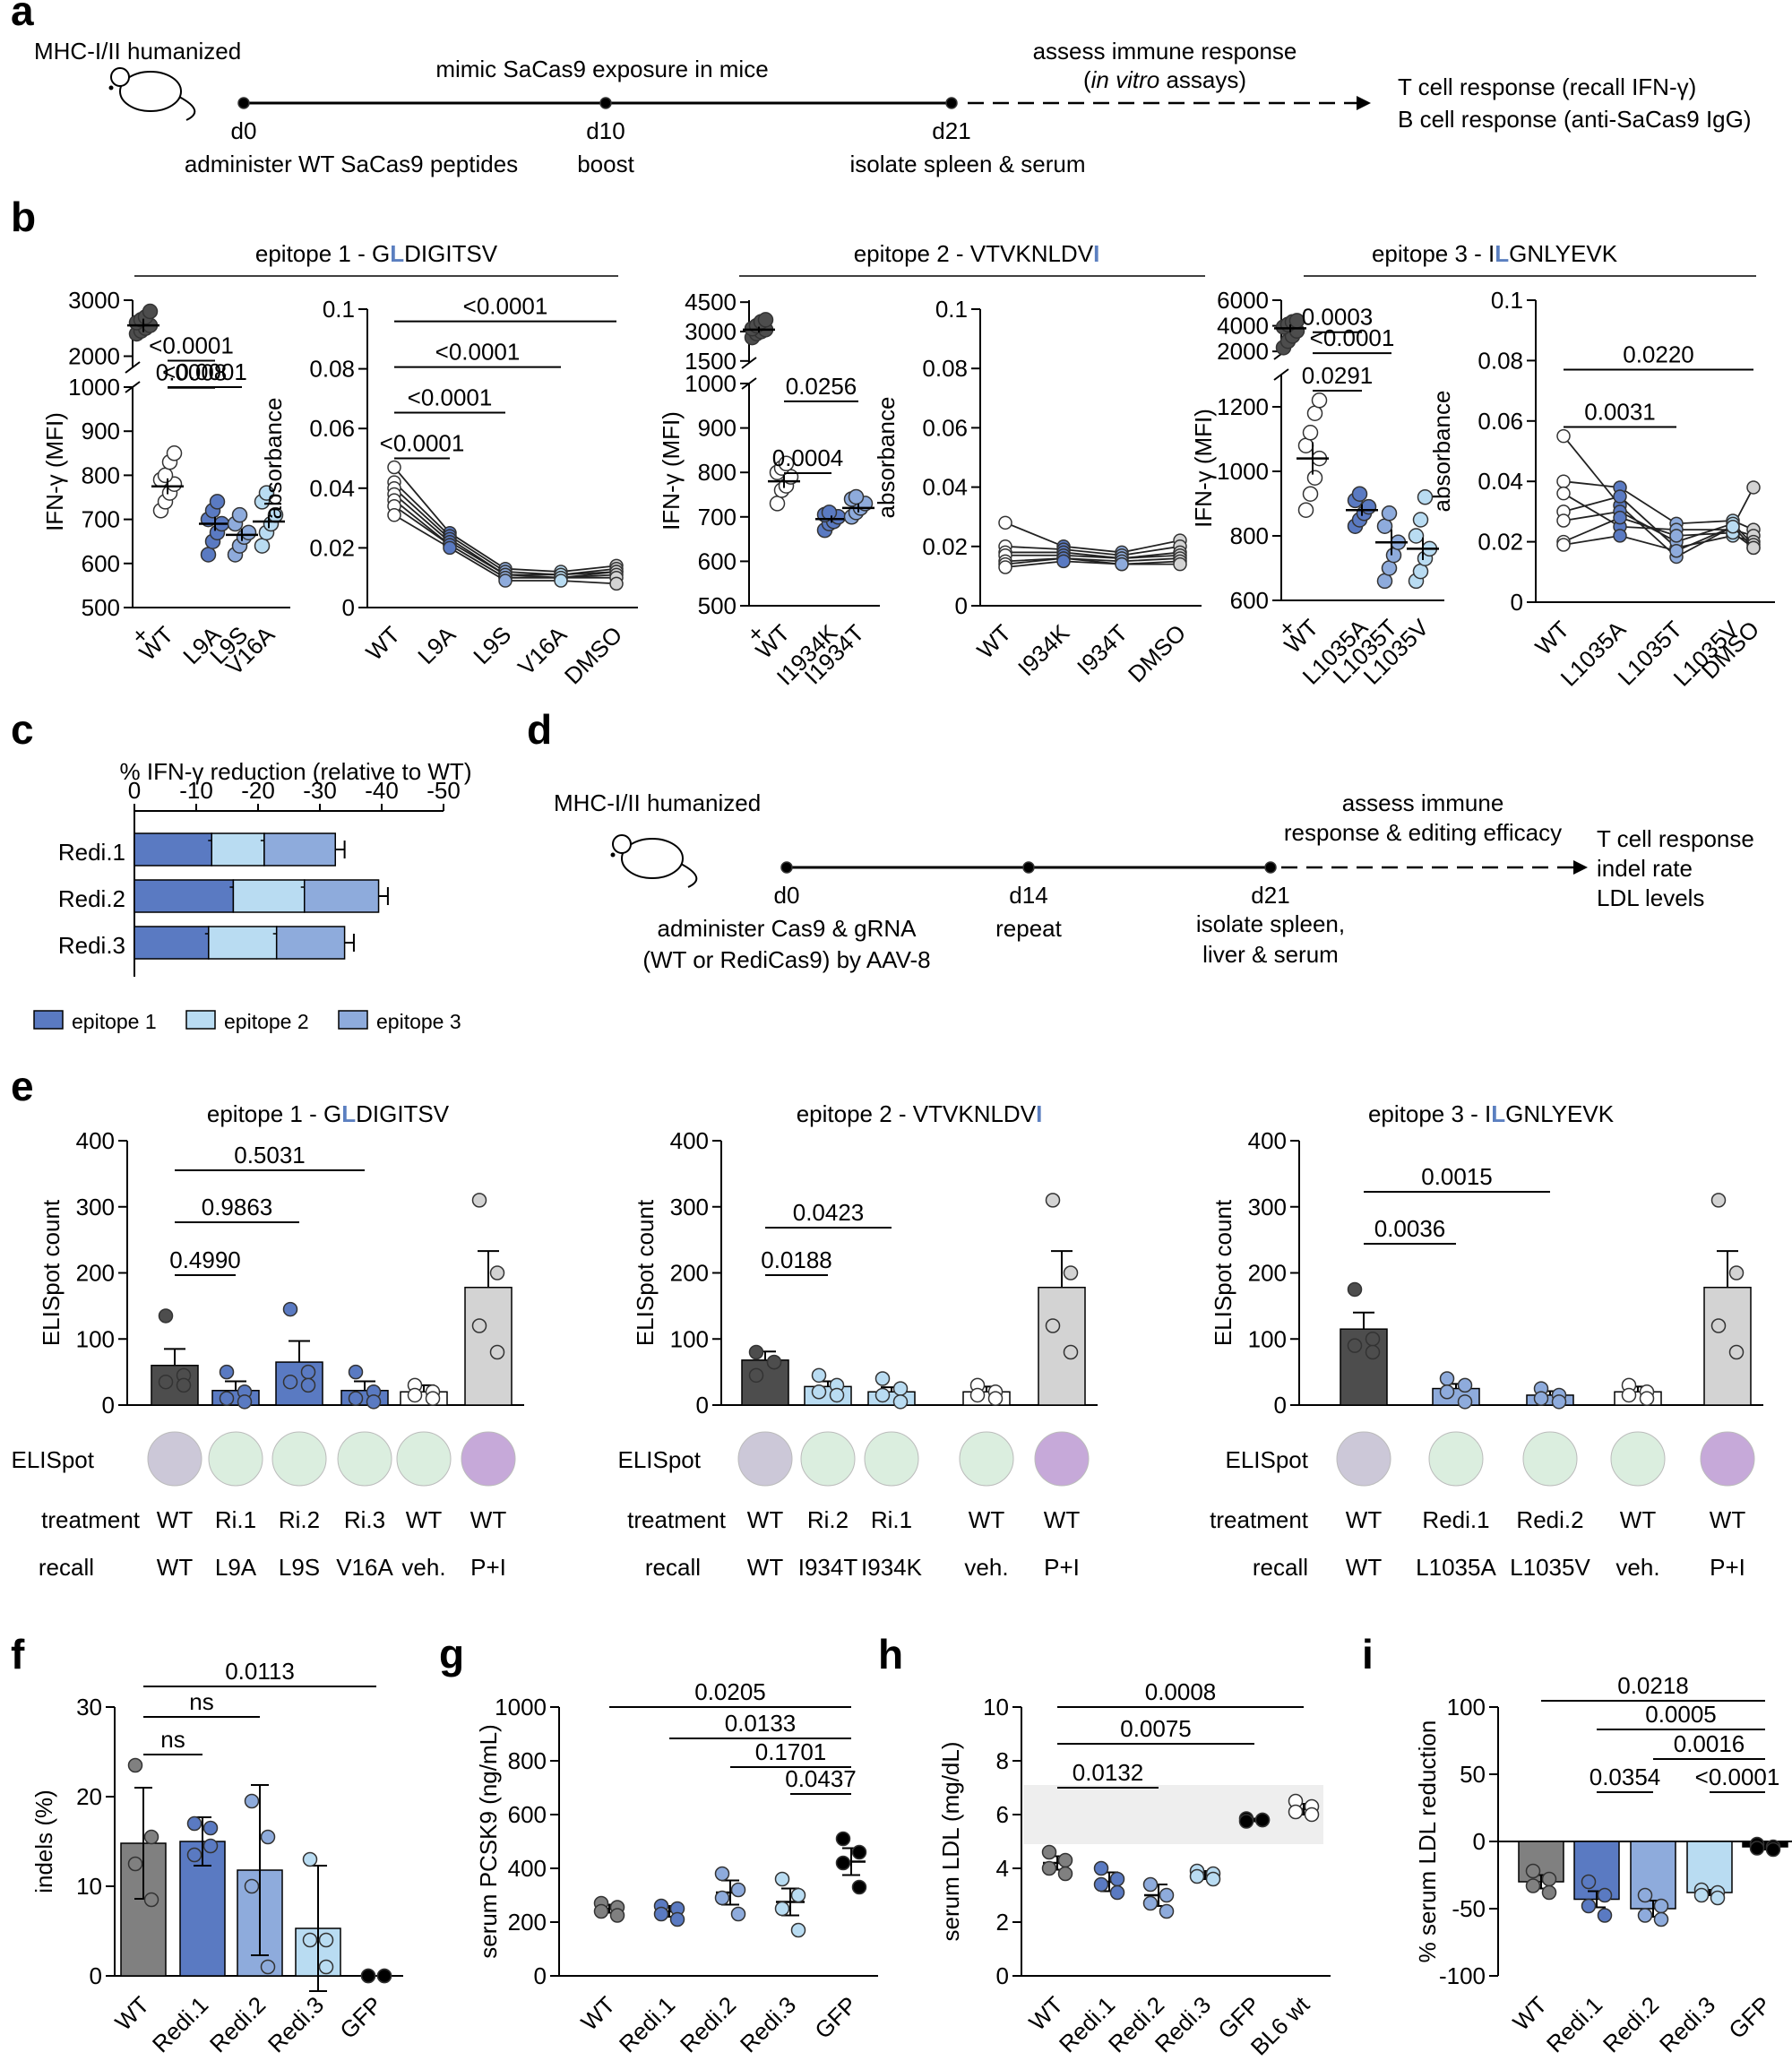 This screenshot has height=2061, width=1792. I want to click on x-tick-label: L9A, so click(437, 645).